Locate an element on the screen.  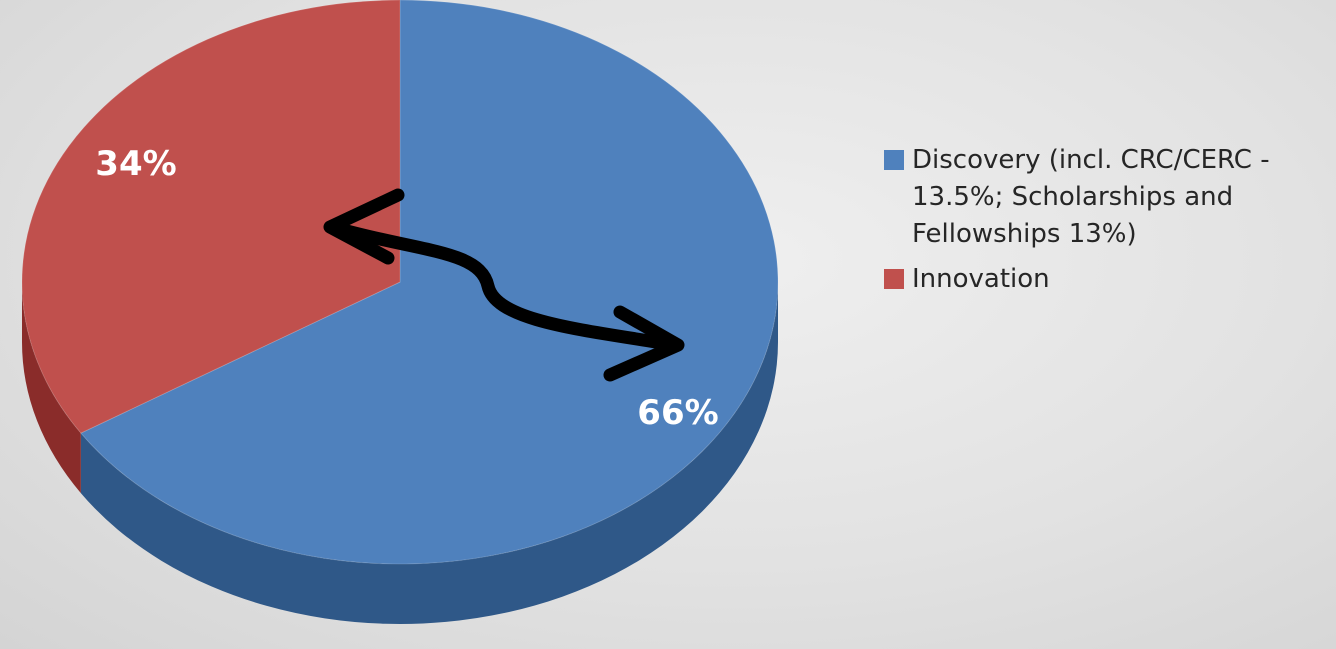
double-arrow-annotation is located at coordinates (504, 285).